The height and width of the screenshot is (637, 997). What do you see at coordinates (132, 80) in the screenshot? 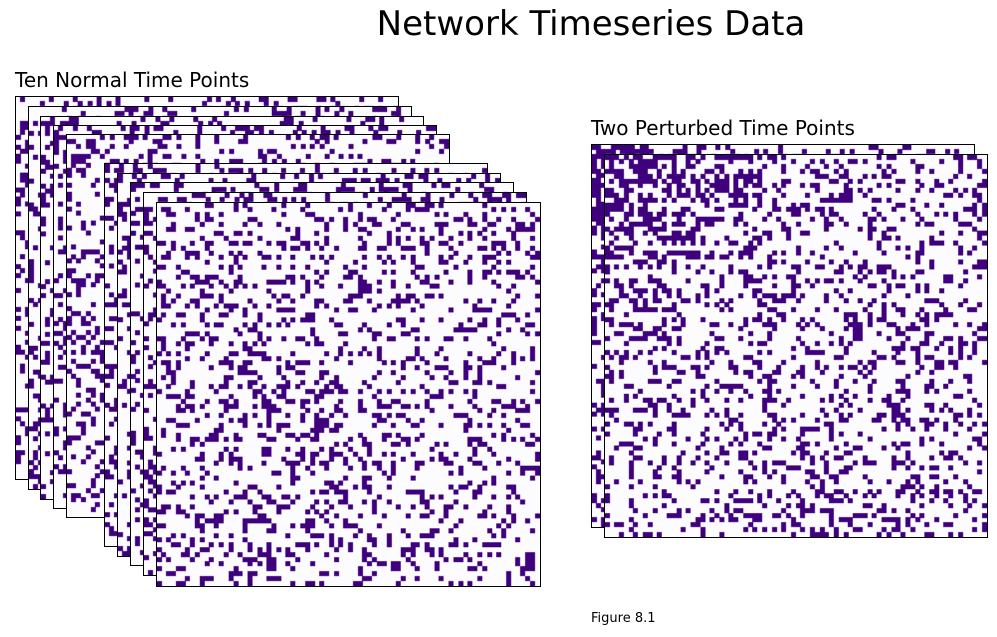
I see `normal-group-title: Ten Normal Time Points` at bounding box center [132, 80].